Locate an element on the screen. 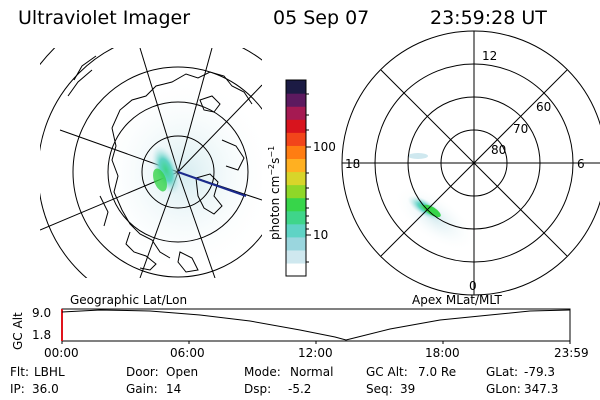 This screenshot has width=600, height=400. altitude-ylabel: GC Alt is located at coordinates (18, 331).